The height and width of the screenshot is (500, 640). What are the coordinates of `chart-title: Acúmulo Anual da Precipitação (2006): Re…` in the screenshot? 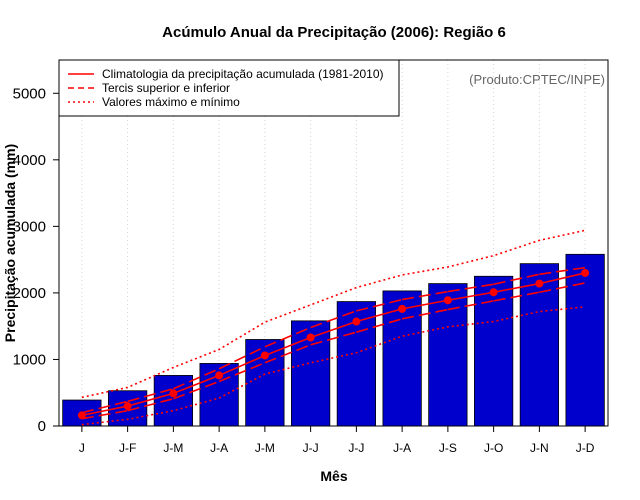 It's located at (334, 32).